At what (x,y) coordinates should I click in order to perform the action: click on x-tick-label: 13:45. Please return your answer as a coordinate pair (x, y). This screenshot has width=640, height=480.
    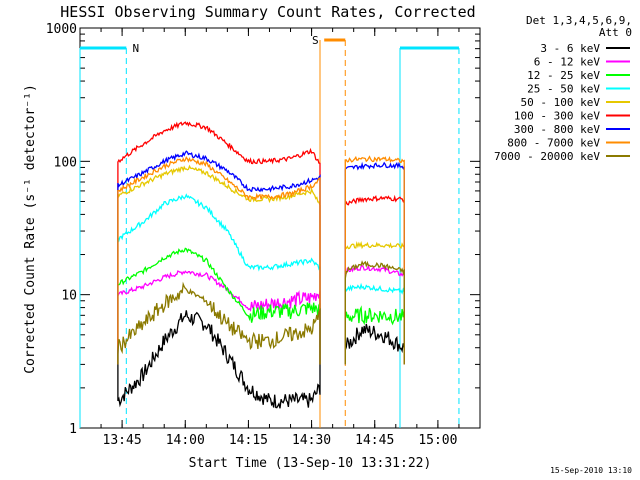
    Looking at the image, I should click on (122, 440).